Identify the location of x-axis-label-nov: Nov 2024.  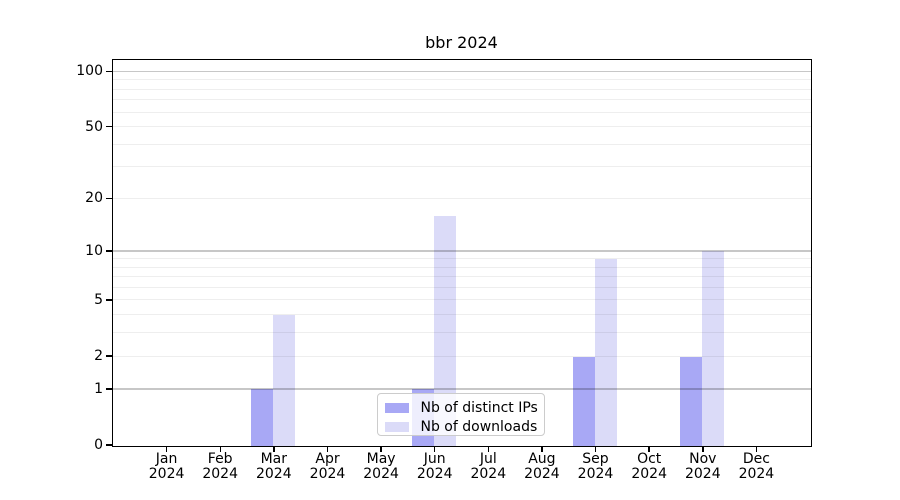
(702, 466).